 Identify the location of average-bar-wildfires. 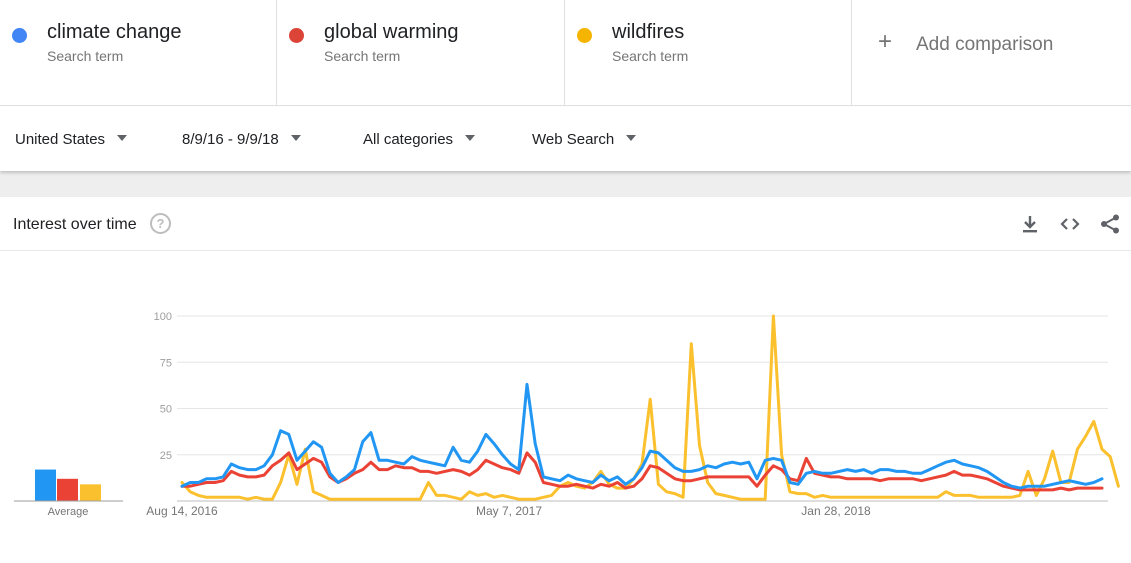
(90, 492).